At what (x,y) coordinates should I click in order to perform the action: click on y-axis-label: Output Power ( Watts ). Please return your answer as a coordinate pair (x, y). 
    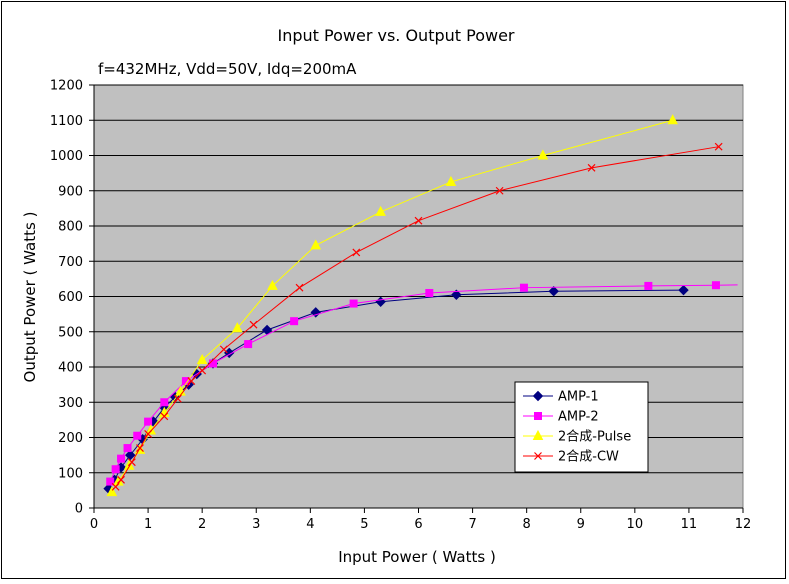
    Looking at the image, I should click on (30, 297).